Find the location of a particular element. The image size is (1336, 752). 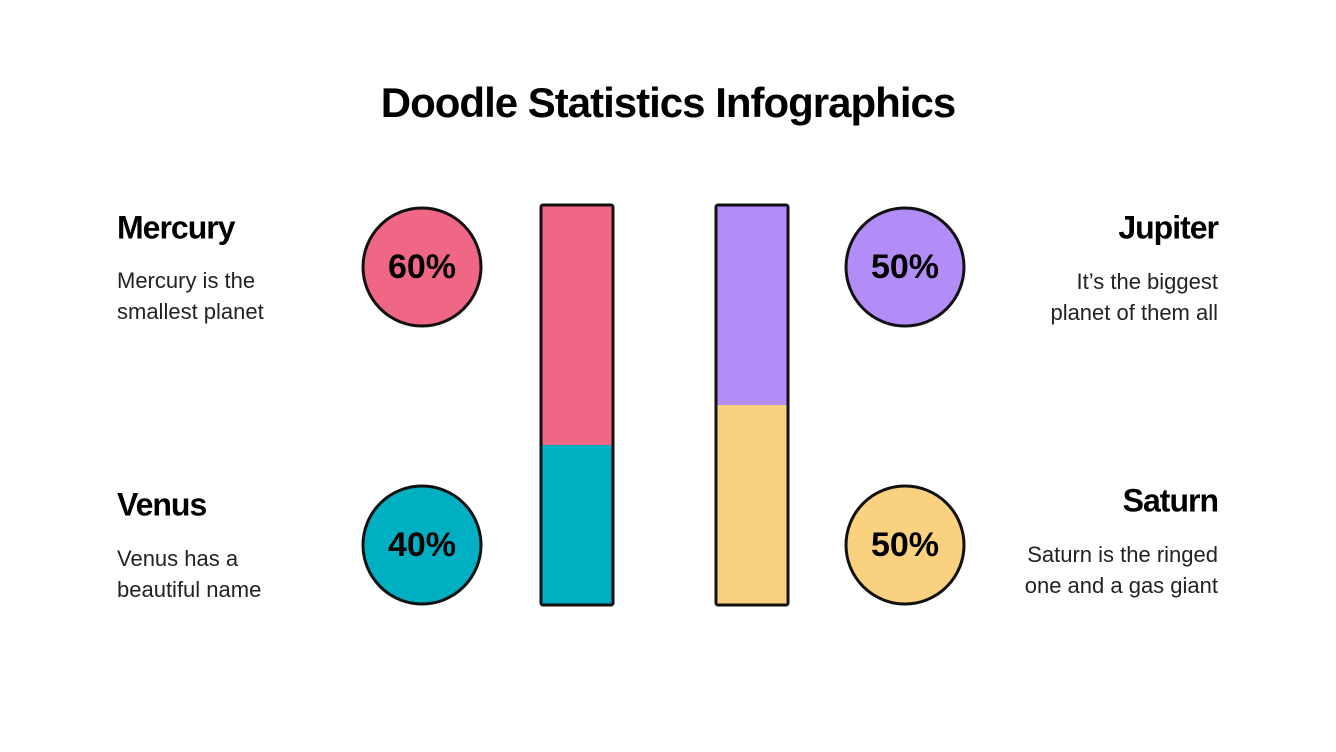

item-name: Venus is located at coordinates (161, 504).